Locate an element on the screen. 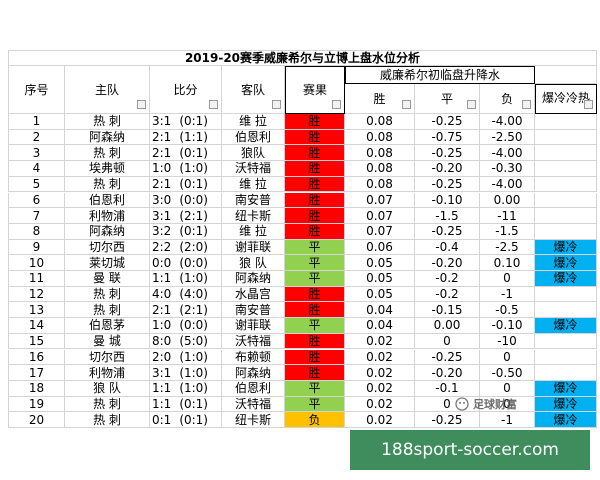 The width and height of the screenshot is (600, 480). row-index: 15 is located at coordinates (36, 341).